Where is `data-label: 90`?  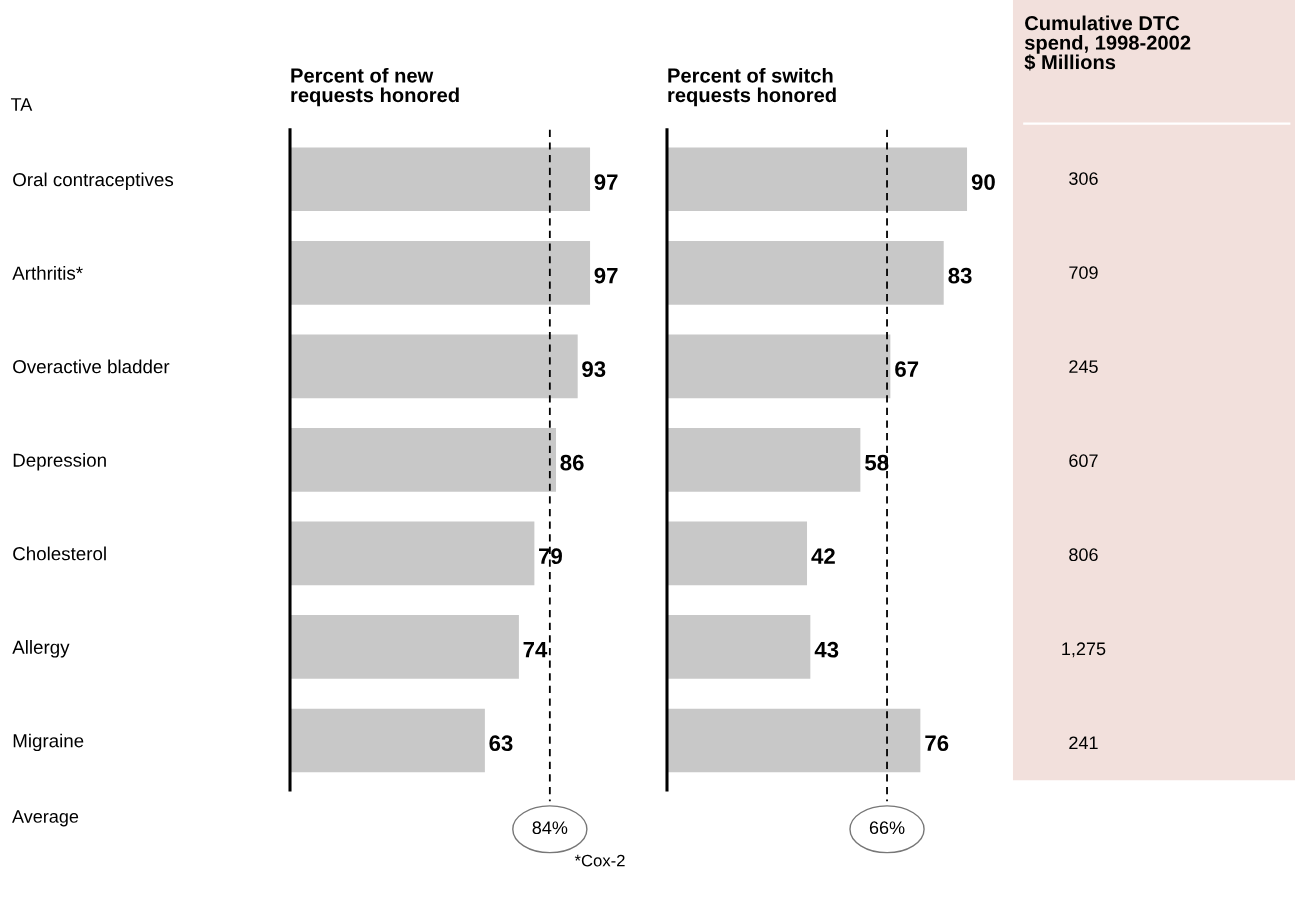 data-label: 90 is located at coordinates (983, 182).